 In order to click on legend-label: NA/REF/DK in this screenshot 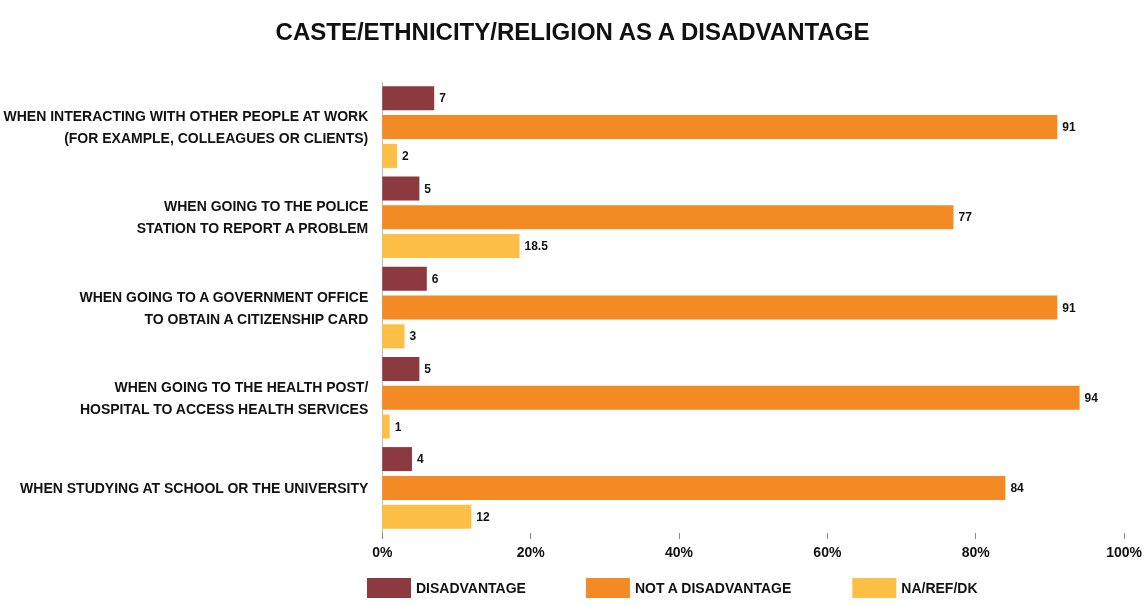, I will do `click(939, 588)`.